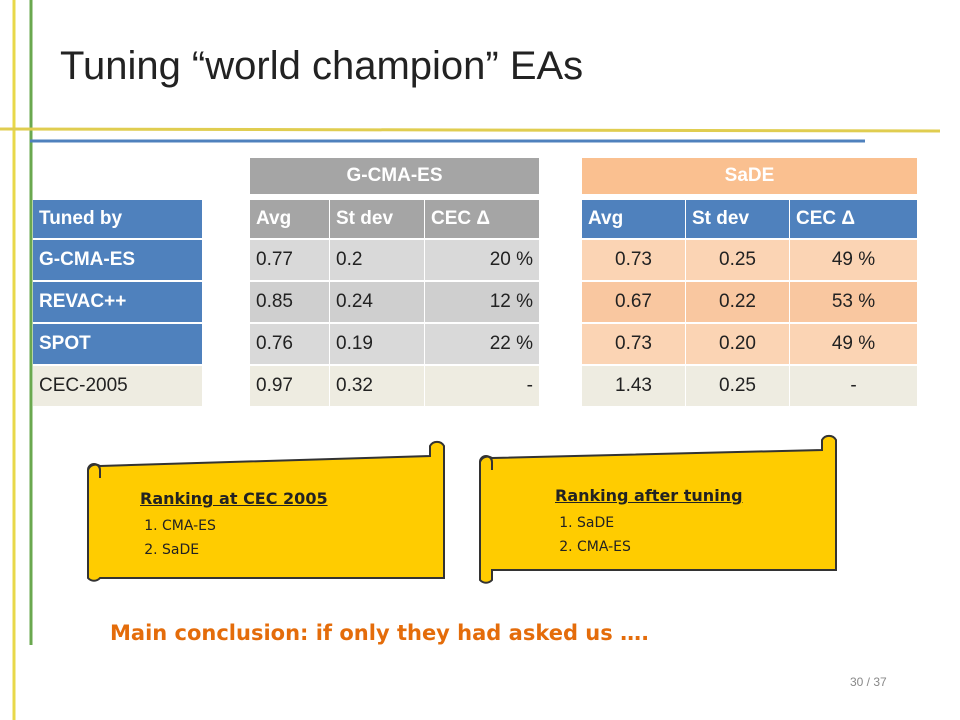  Describe the element at coordinates (482, 345) in the screenshot. I see `table-cell: 22 %` at that location.